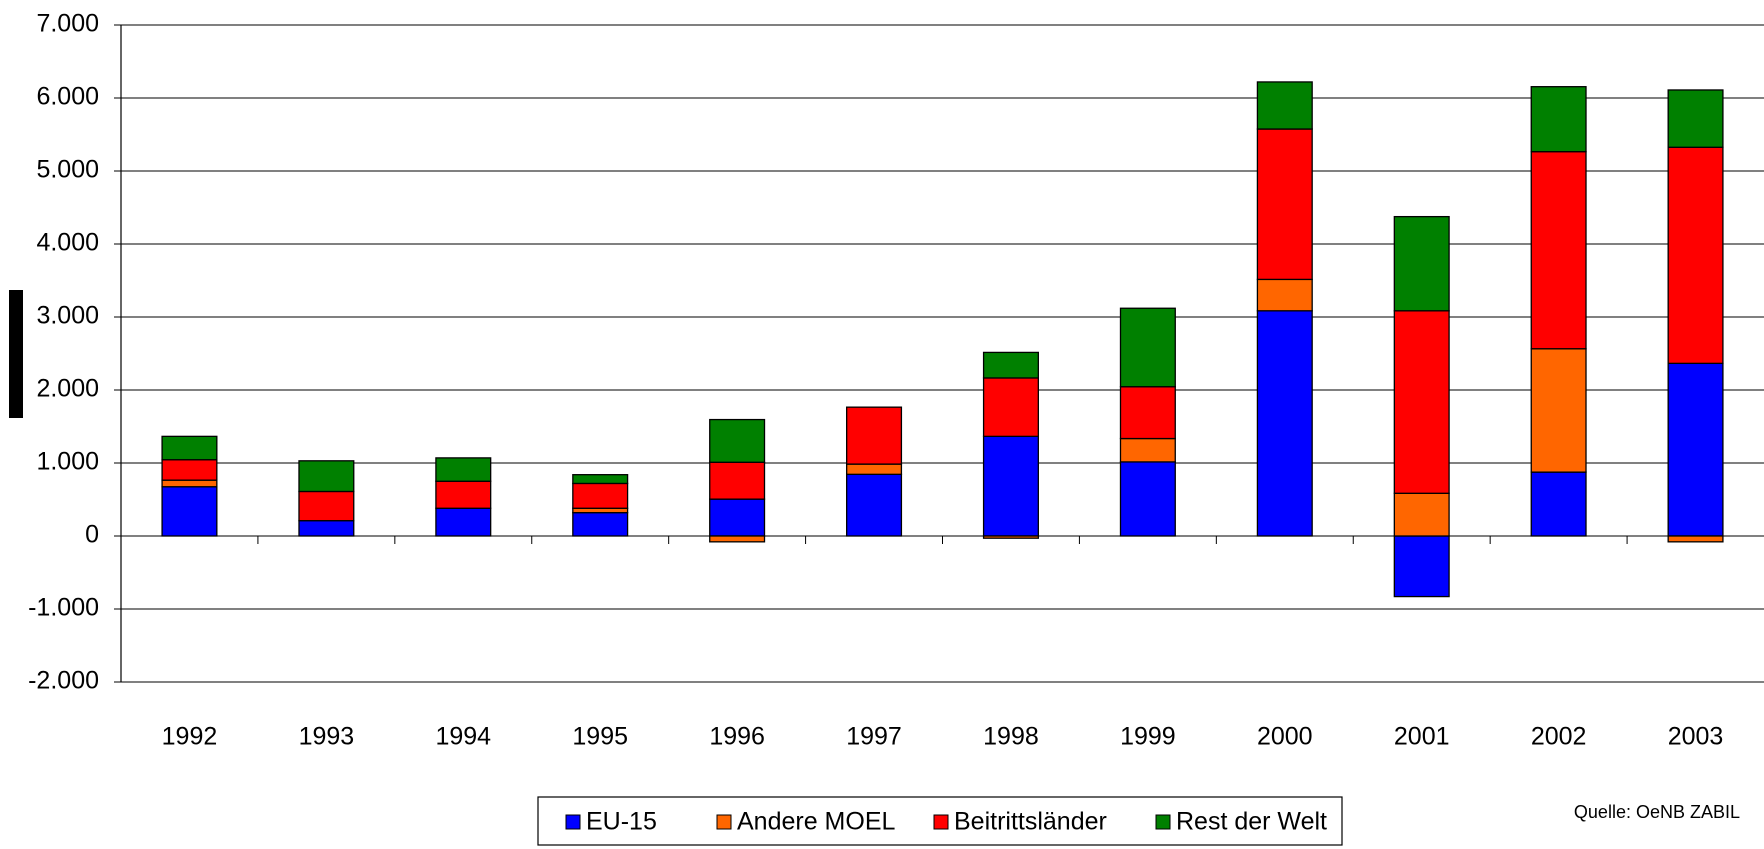 The image size is (1764, 849). Describe the element at coordinates (92, 535) in the screenshot. I see `y-tick-label: 0` at that location.